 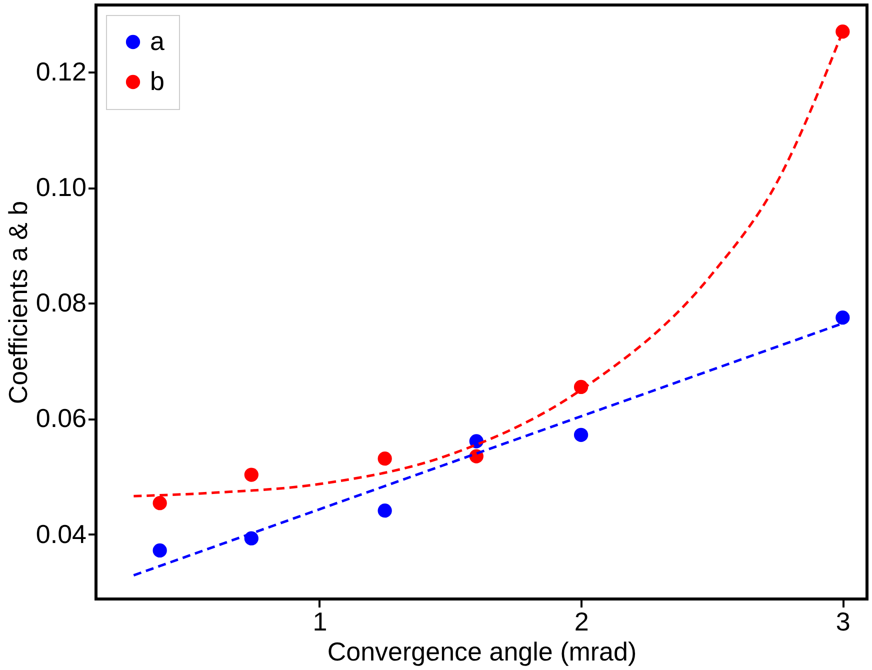 What do you see at coordinates (581, 621) in the screenshot?
I see `x-tick-label: 2` at bounding box center [581, 621].